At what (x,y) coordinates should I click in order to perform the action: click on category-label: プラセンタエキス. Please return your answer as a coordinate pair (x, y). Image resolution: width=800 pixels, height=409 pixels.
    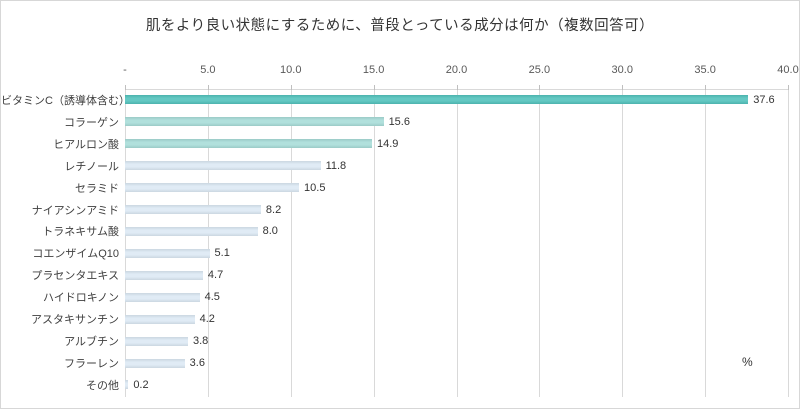
    Looking at the image, I should click on (75, 276).